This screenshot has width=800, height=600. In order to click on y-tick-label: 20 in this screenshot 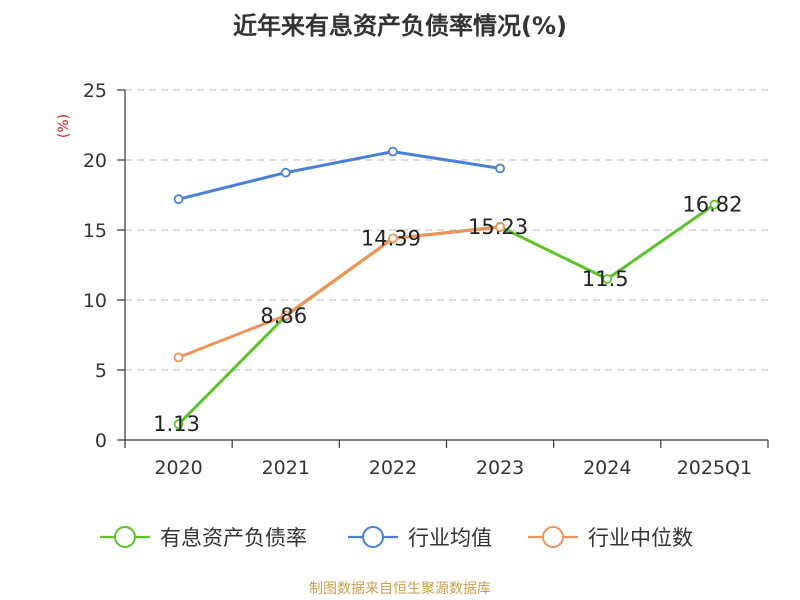, I will do `click(95, 161)`.